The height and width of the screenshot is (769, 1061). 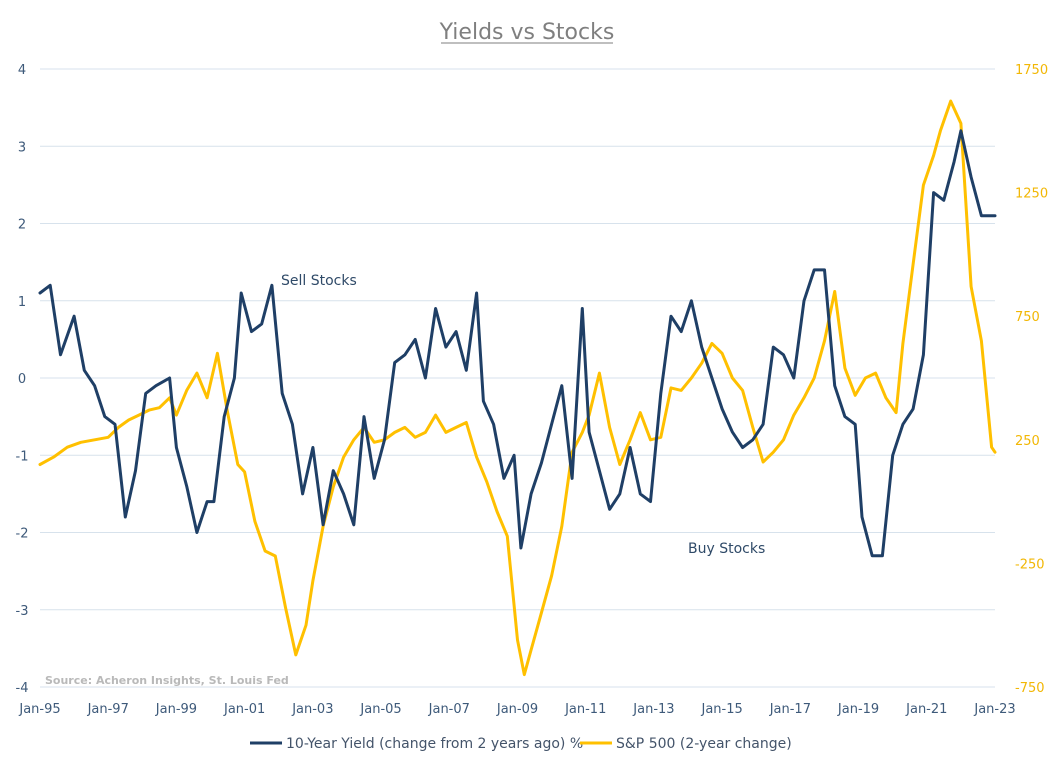 What do you see at coordinates (926, 709) in the screenshot?
I see `x-tick-label: Jan-21` at bounding box center [926, 709].